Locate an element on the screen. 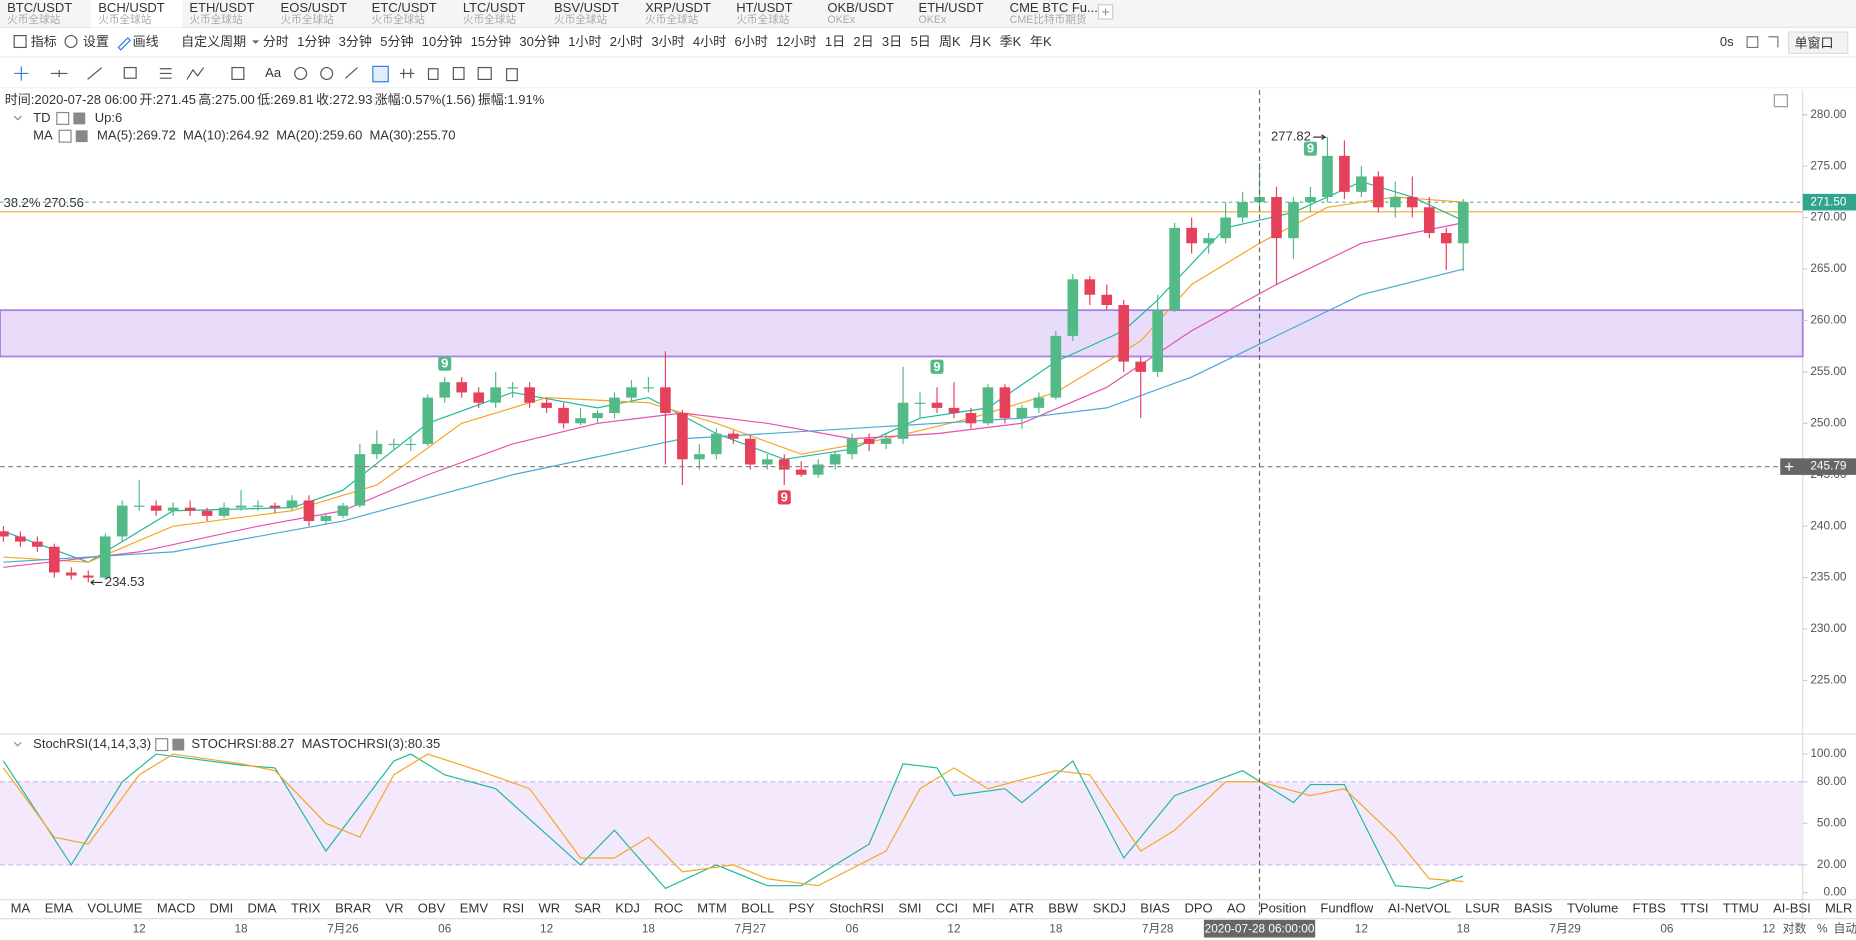  crosshair-tool is located at coordinates (21, 73).